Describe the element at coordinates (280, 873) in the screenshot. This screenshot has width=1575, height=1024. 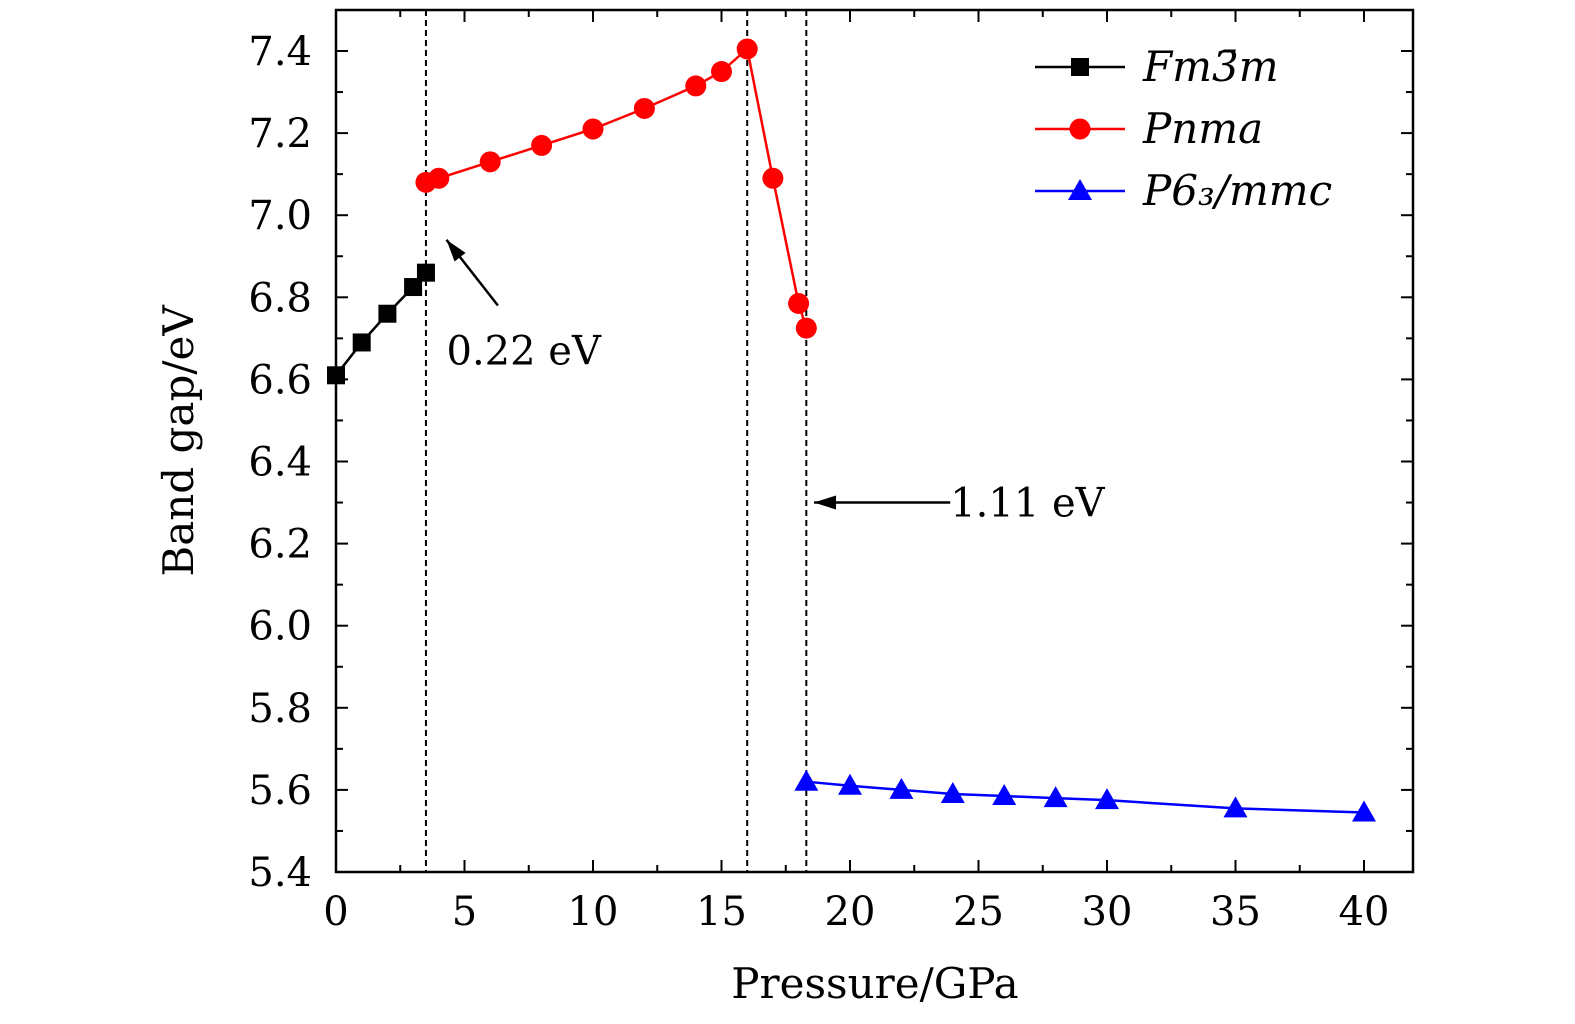
I see `y-tick-label: 5.4` at that location.